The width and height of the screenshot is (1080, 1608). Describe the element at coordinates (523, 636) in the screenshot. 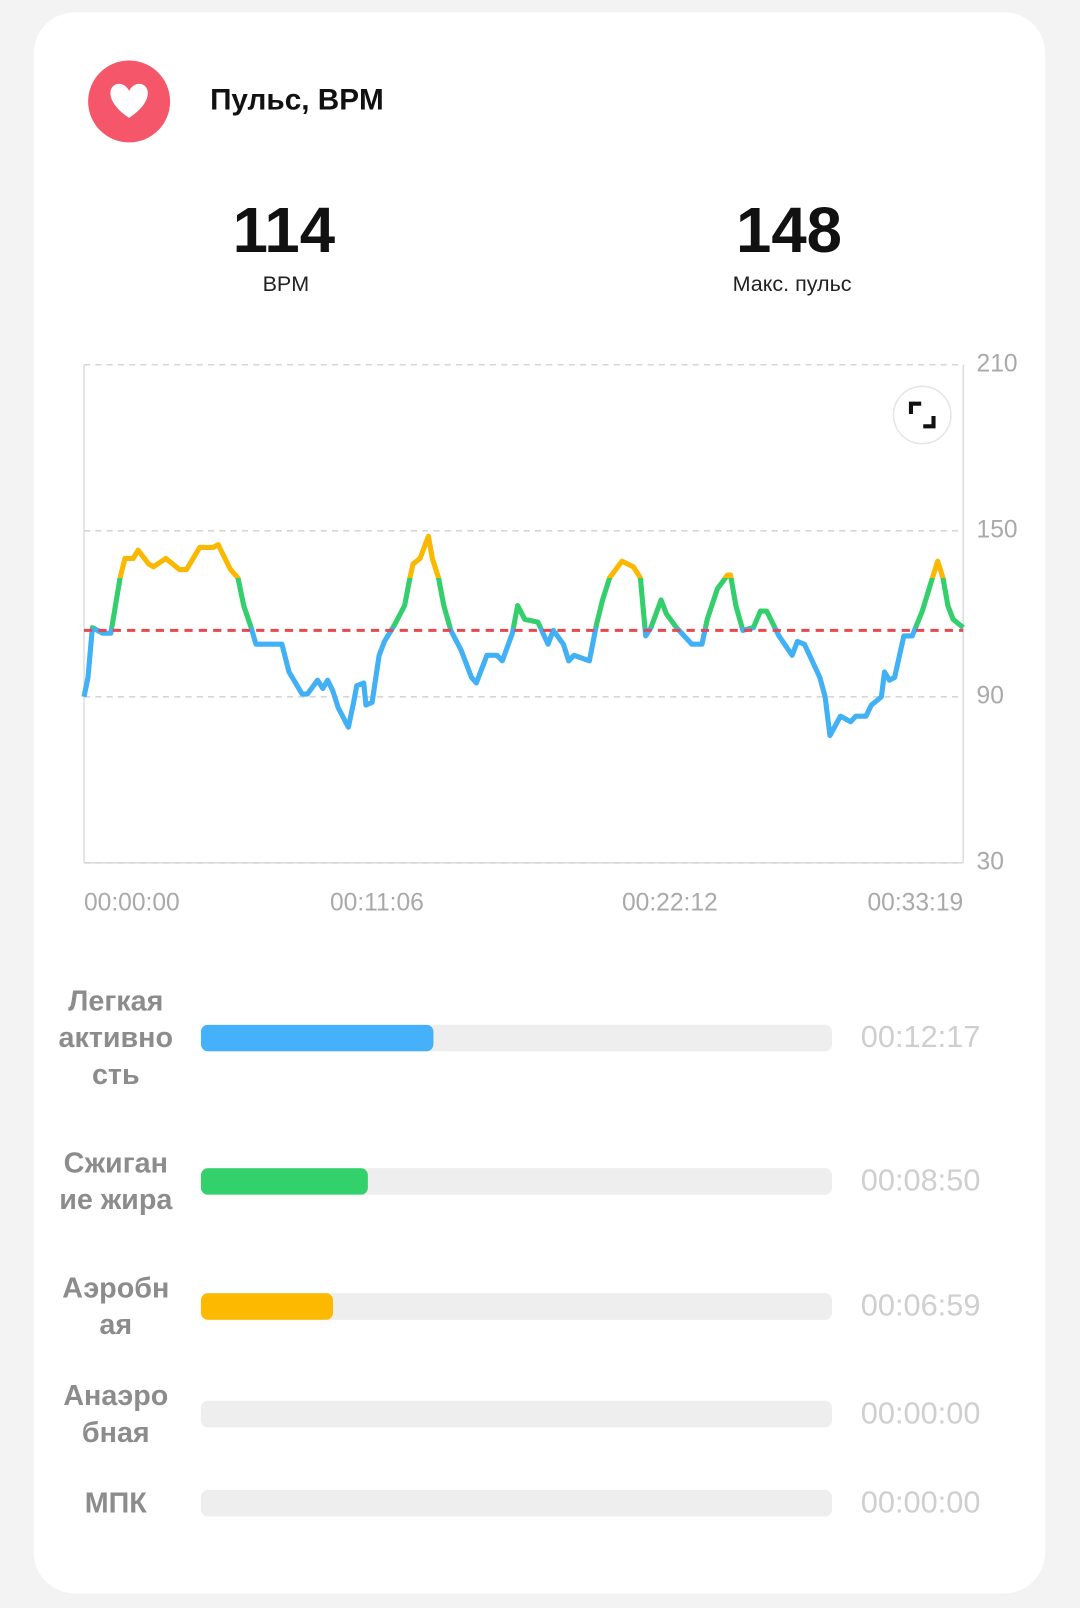

I see `heart-rate-line` at that location.